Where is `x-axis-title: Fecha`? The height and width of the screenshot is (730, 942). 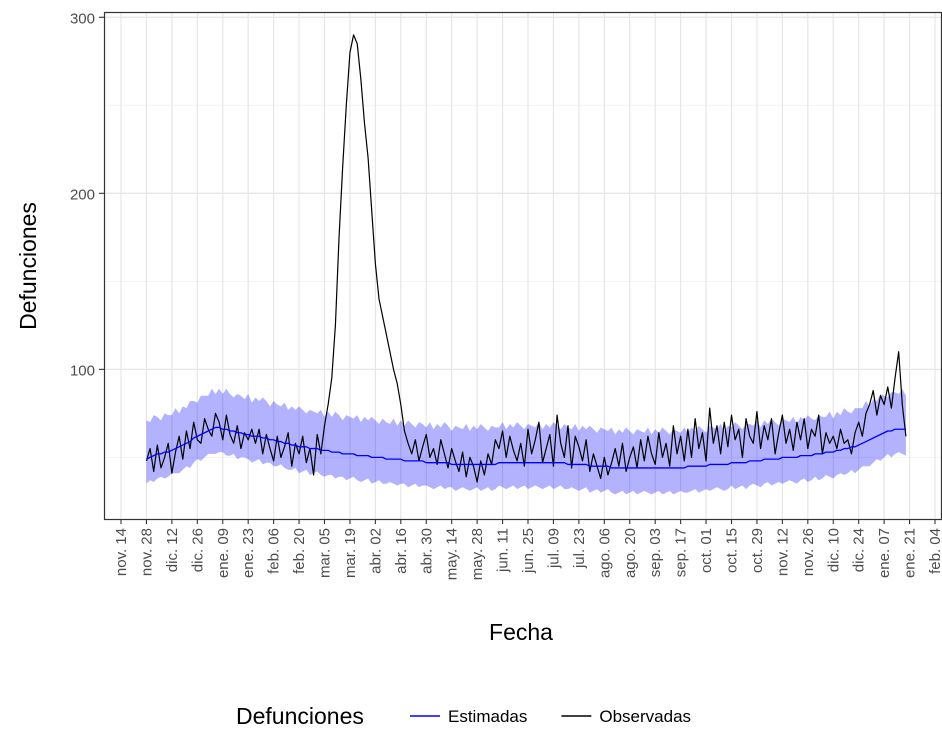 x-axis-title: Fecha is located at coordinates (521, 632).